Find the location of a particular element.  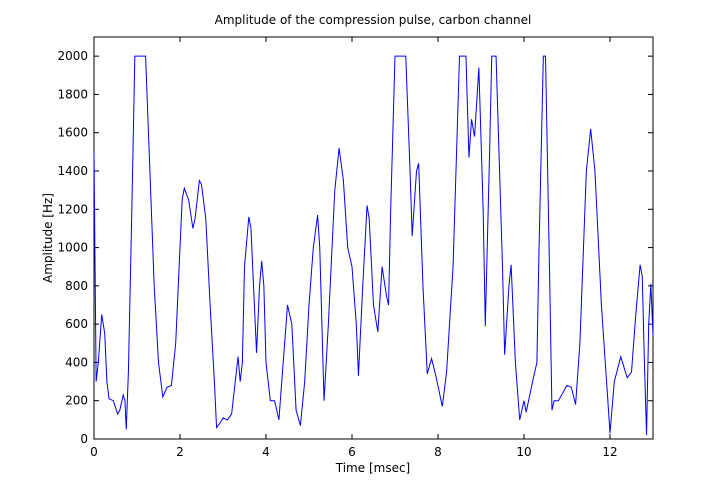

x-tick-label: 4 is located at coordinates (266, 452).